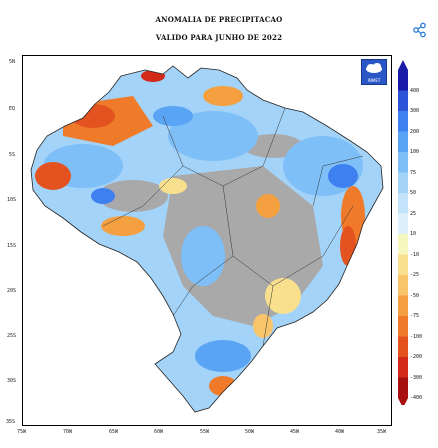 The width and height of the screenshot is (438, 448). I want to click on lon-label: 35W, so click(382, 432).